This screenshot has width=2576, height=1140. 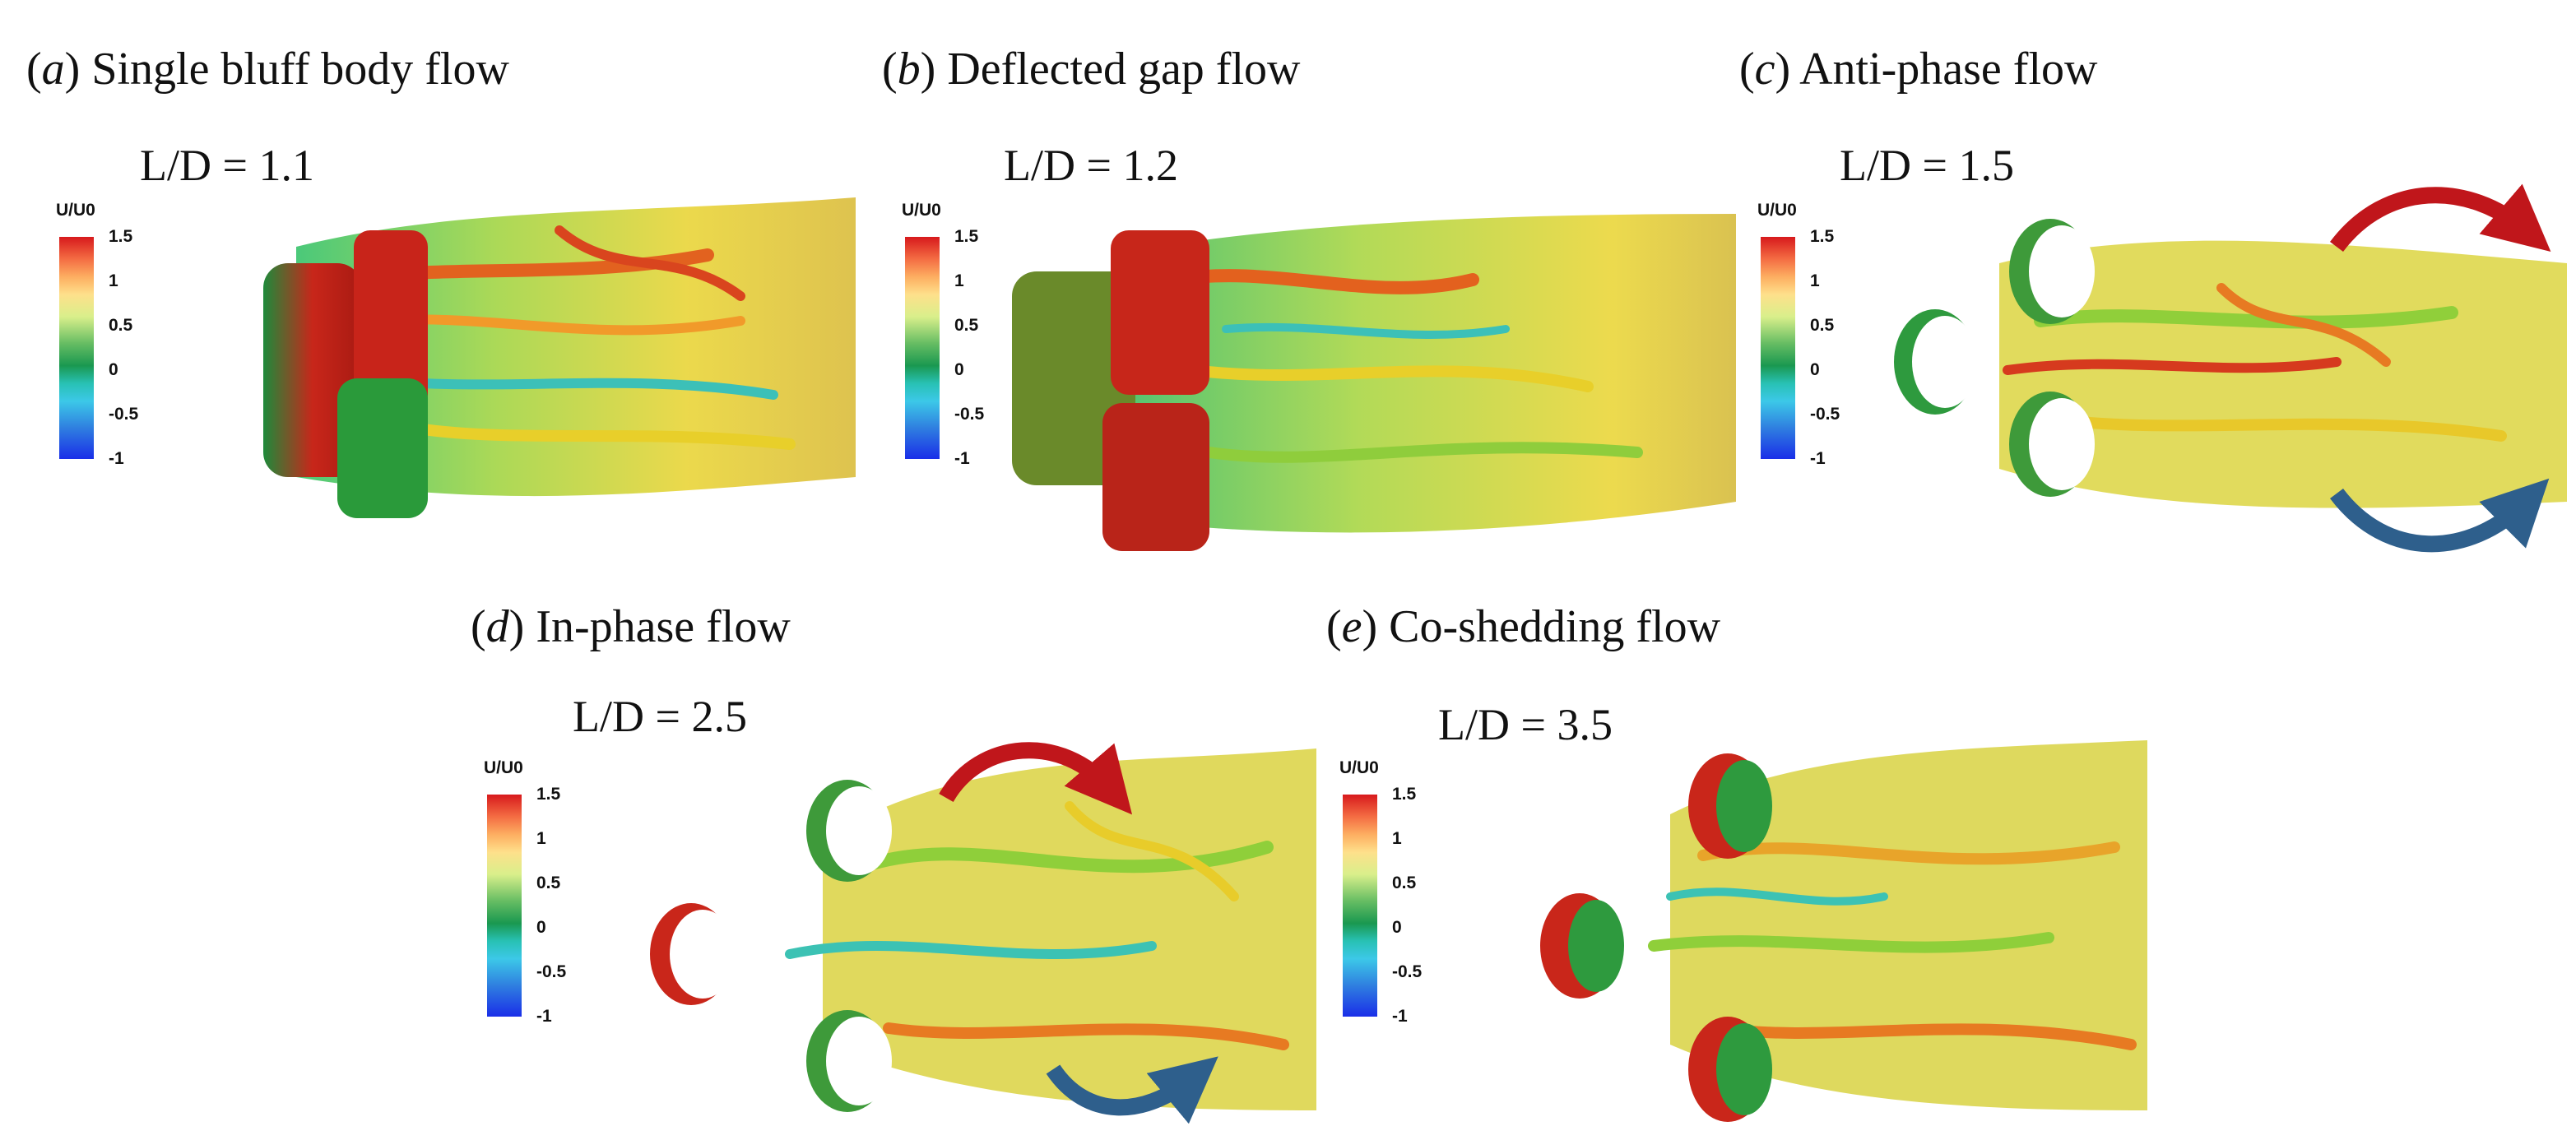 What do you see at coordinates (1927, 165) in the screenshot?
I see `ld-label: L/D = 1.5` at bounding box center [1927, 165].